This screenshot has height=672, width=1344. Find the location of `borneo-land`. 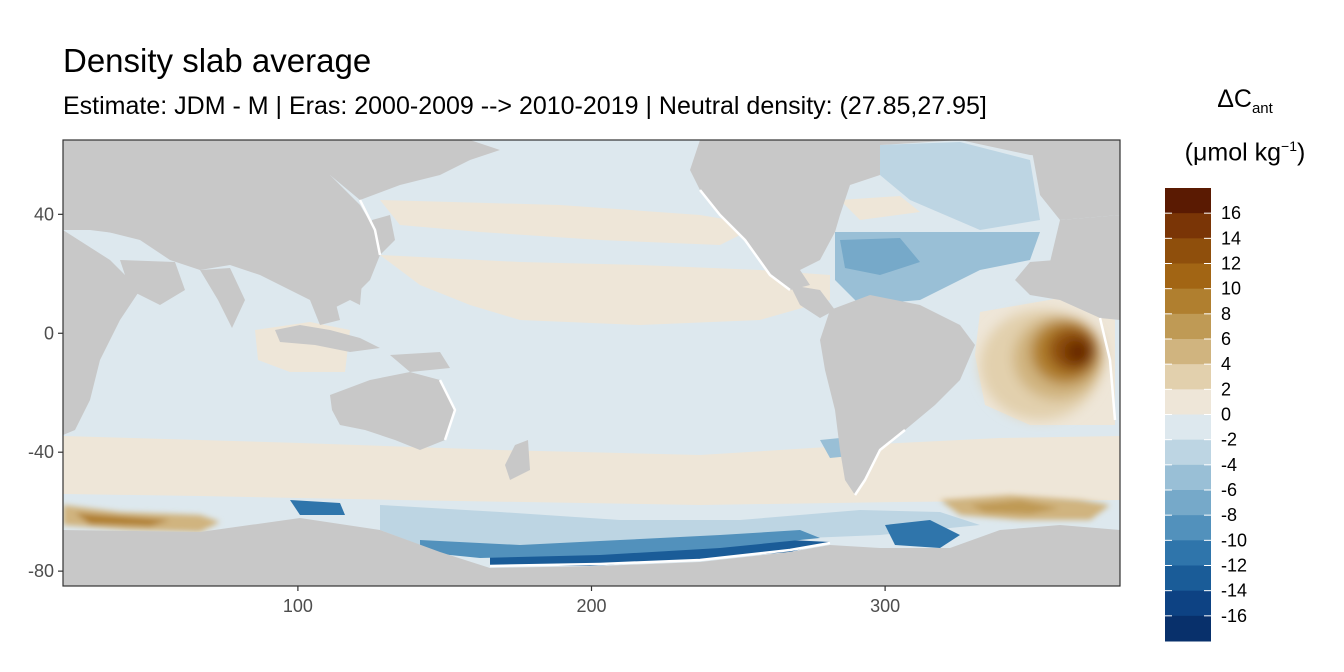

borneo-land is located at coordinates (325, 312).